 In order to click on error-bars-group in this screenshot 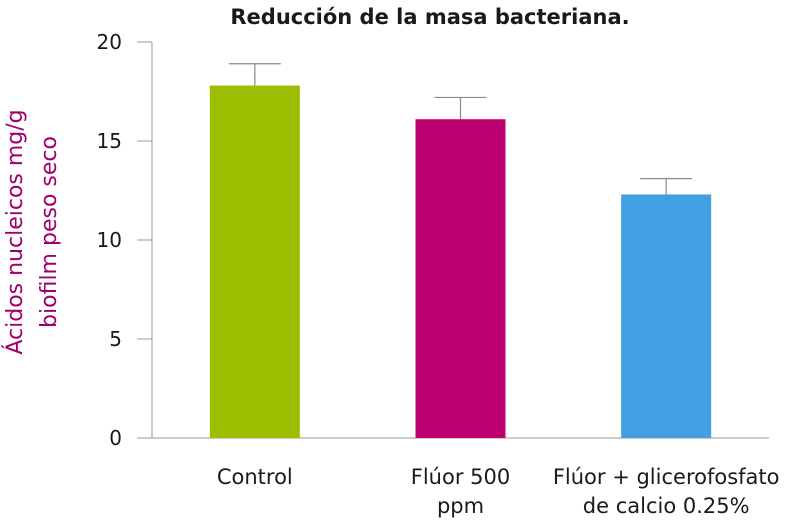, I will do `click(460, 129)`.